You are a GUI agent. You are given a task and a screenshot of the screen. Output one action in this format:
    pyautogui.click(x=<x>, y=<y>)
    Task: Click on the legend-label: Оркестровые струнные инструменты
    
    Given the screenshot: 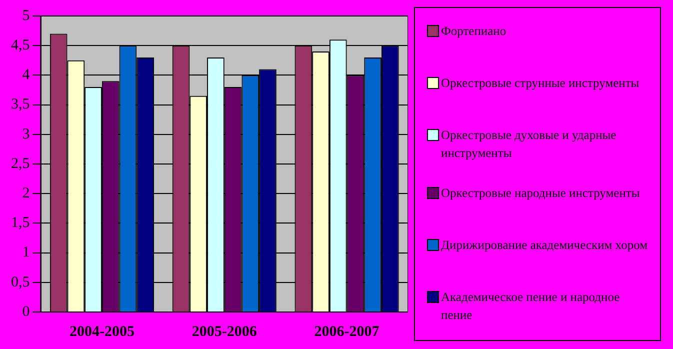 What is the action you would take?
    pyautogui.click(x=540, y=83)
    